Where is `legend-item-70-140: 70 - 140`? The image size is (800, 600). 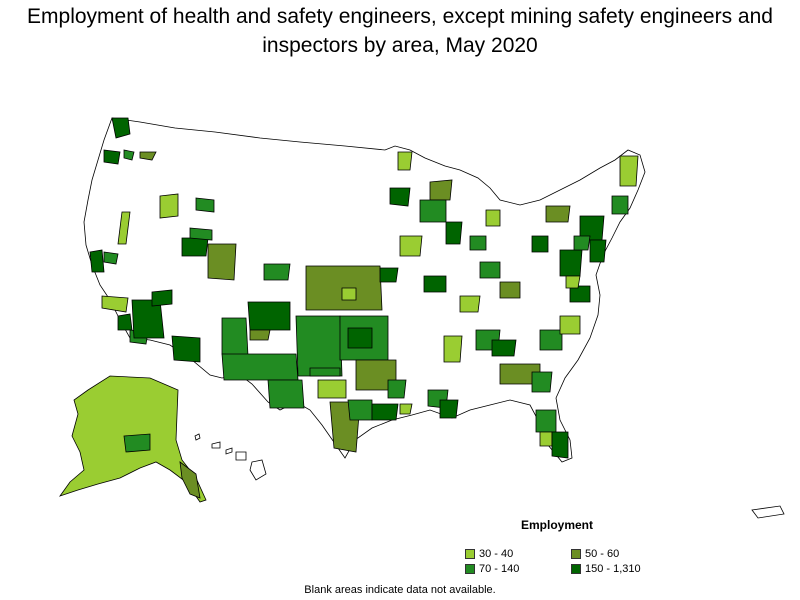
legend-item-70-140: 70 - 140 is located at coordinates (492, 569).